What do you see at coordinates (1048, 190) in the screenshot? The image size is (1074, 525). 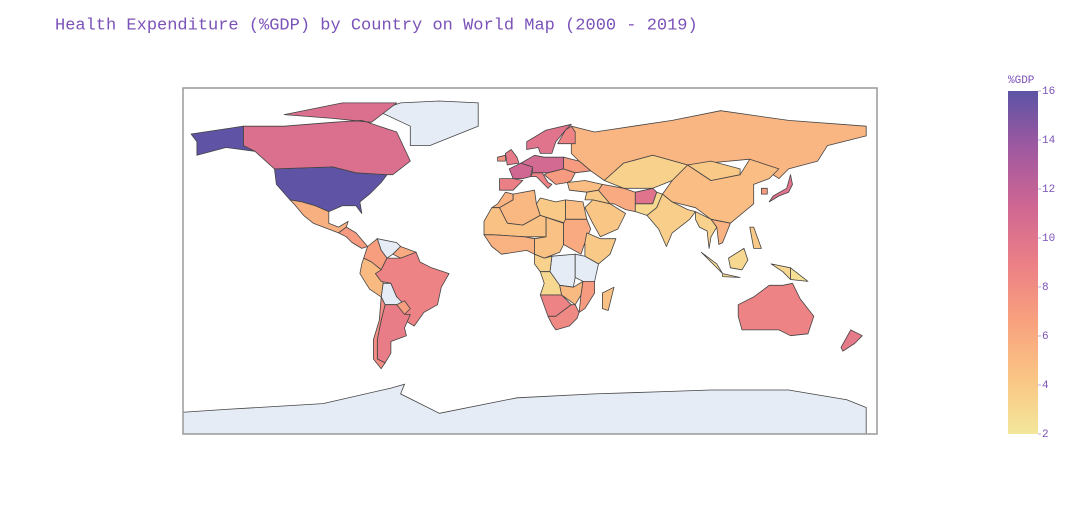 I see `colorbar-tick-label: 12` at bounding box center [1048, 190].